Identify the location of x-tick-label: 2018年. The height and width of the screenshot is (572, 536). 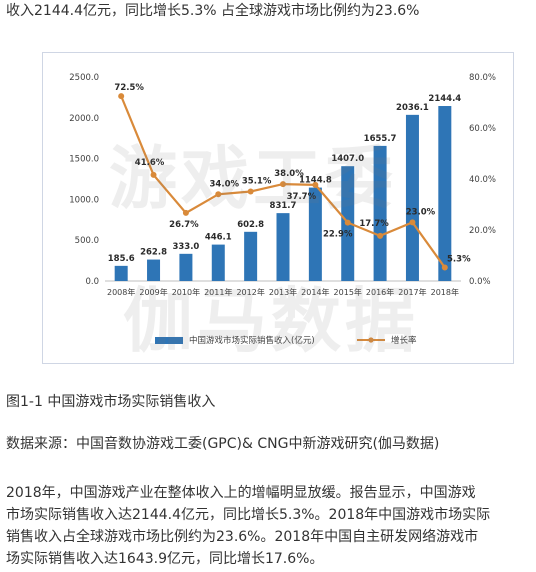
(445, 292).